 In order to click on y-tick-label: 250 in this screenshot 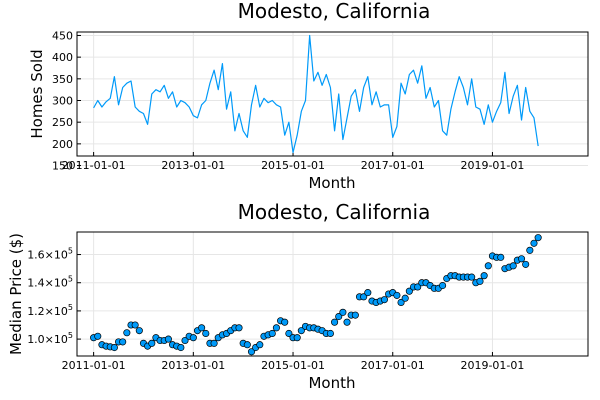, I will do `click(62, 122)`.